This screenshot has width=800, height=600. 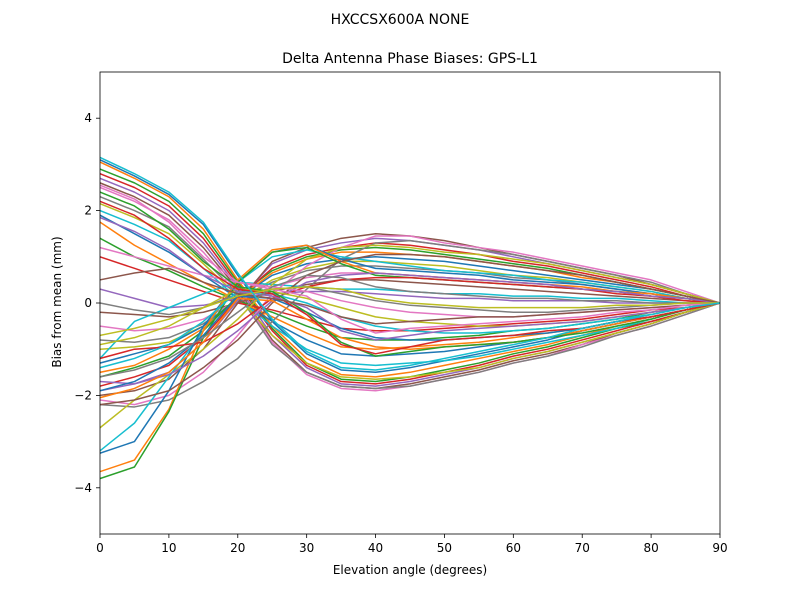 I want to click on x-tick-label: 10, so click(x=168, y=548).